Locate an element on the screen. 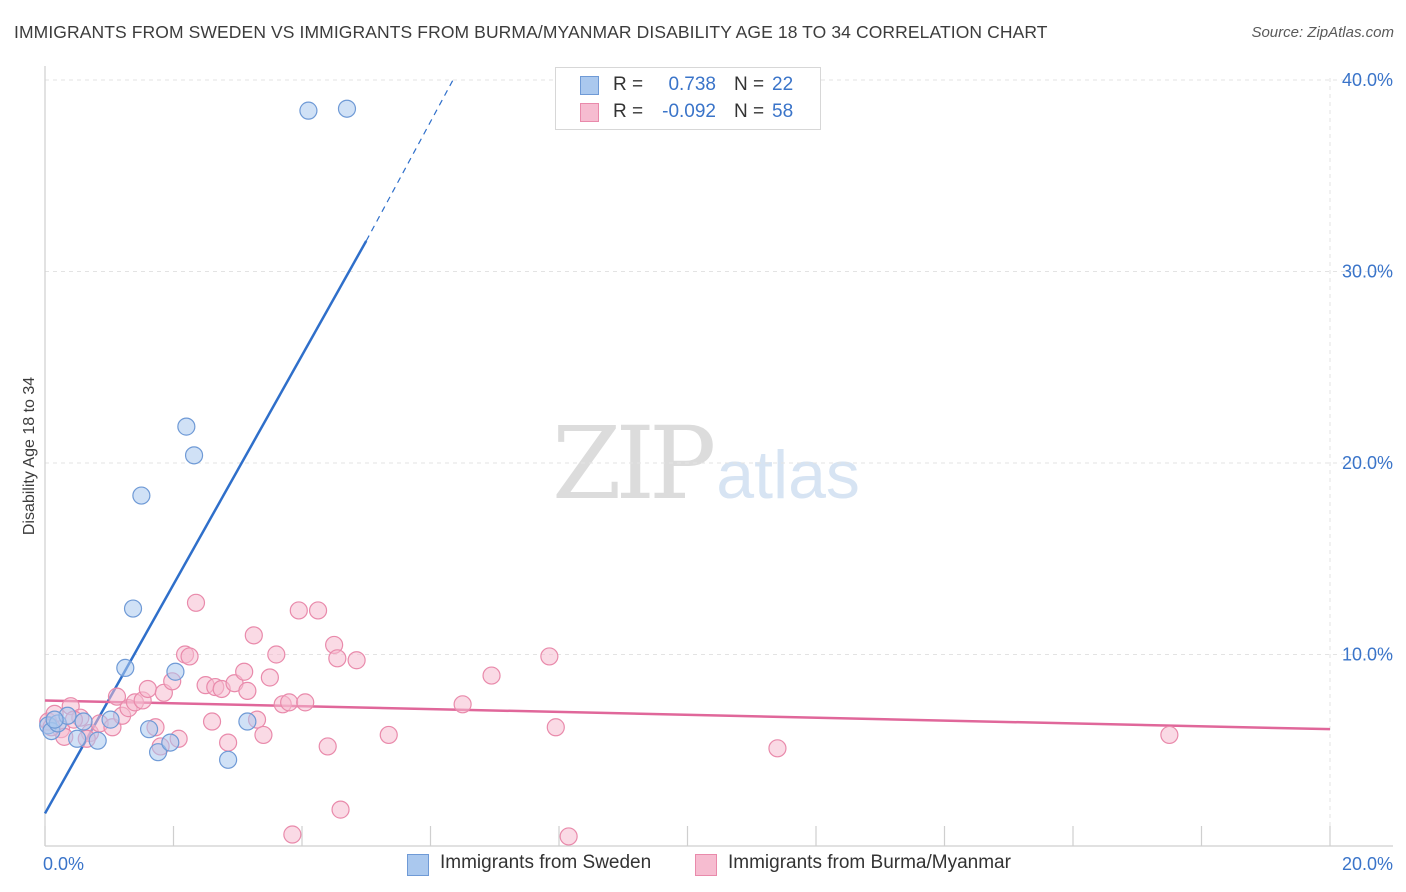 Image resolution: width=1406 pixels, height=892 pixels. x-tick-label: 0.0% is located at coordinates (63, 864).